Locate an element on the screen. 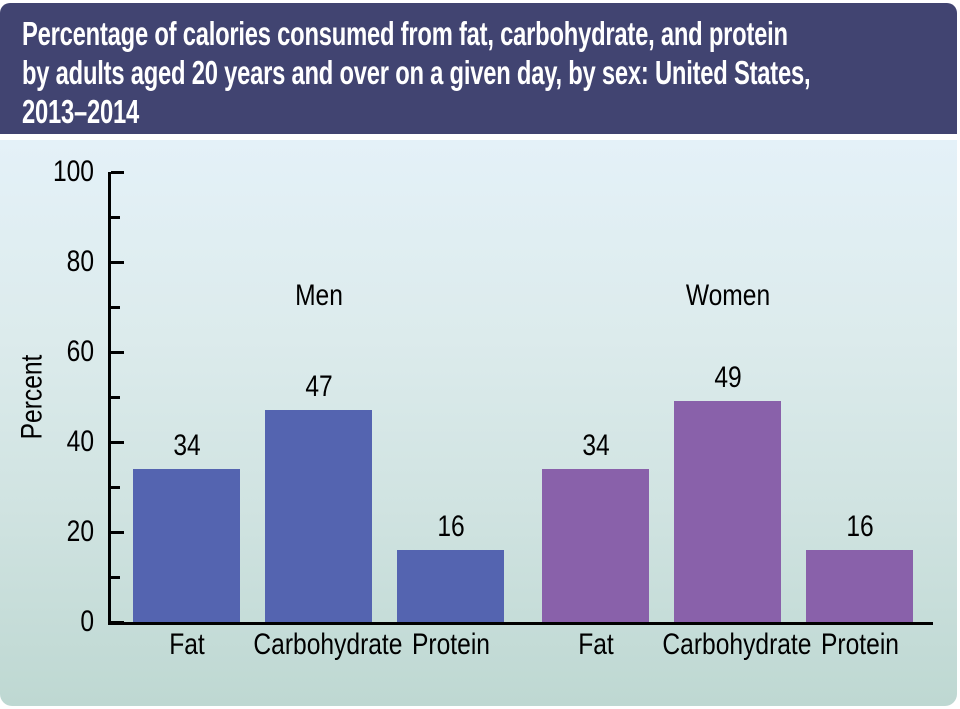 The image size is (960, 709). y-axis-line is located at coordinates (109, 398).